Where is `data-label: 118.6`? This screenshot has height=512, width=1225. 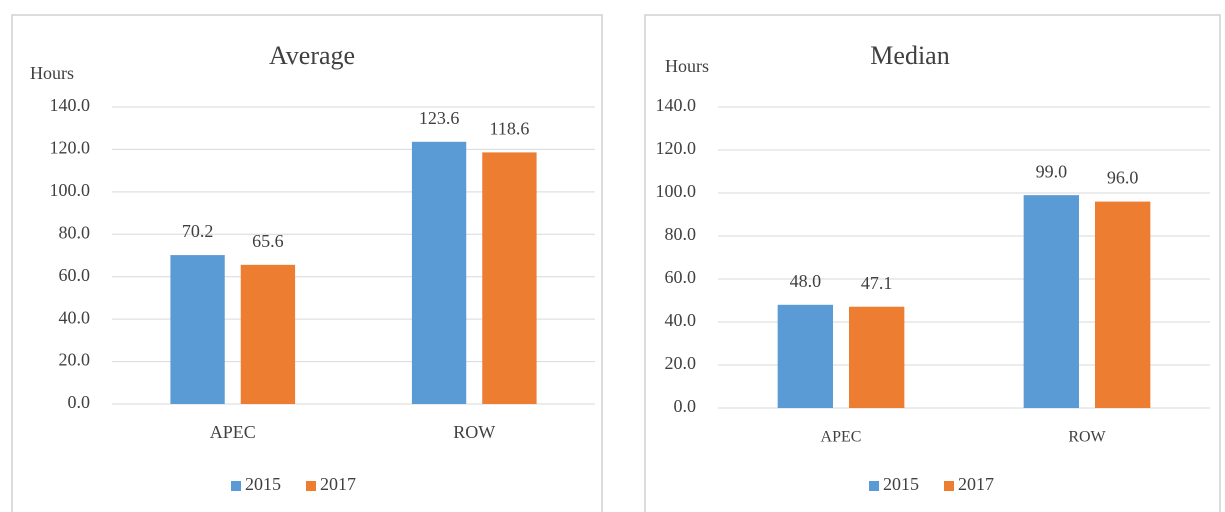 data-label: 118.6 is located at coordinates (509, 129).